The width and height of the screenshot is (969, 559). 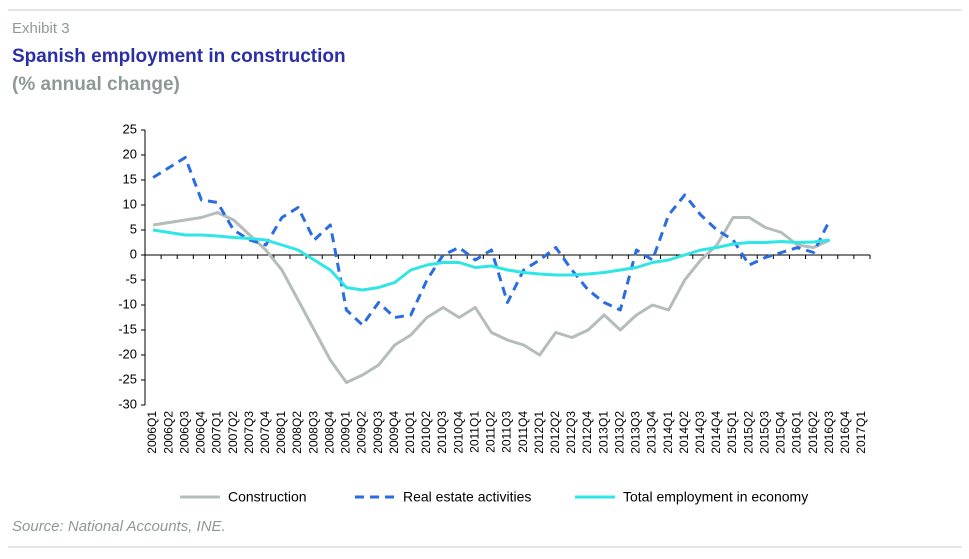 I want to click on x-tick-label: 2010Q4, so click(x=458, y=432).